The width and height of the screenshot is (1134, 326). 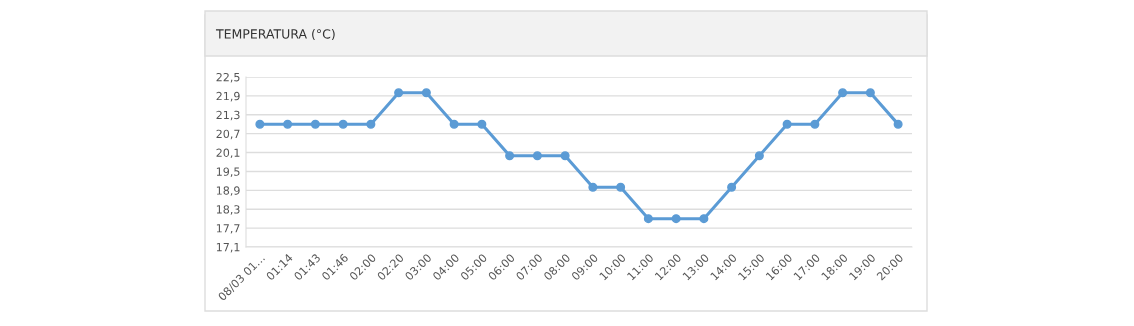 What do you see at coordinates (228, 248) in the screenshot?
I see `y-tick-label: 17,1` at bounding box center [228, 248].